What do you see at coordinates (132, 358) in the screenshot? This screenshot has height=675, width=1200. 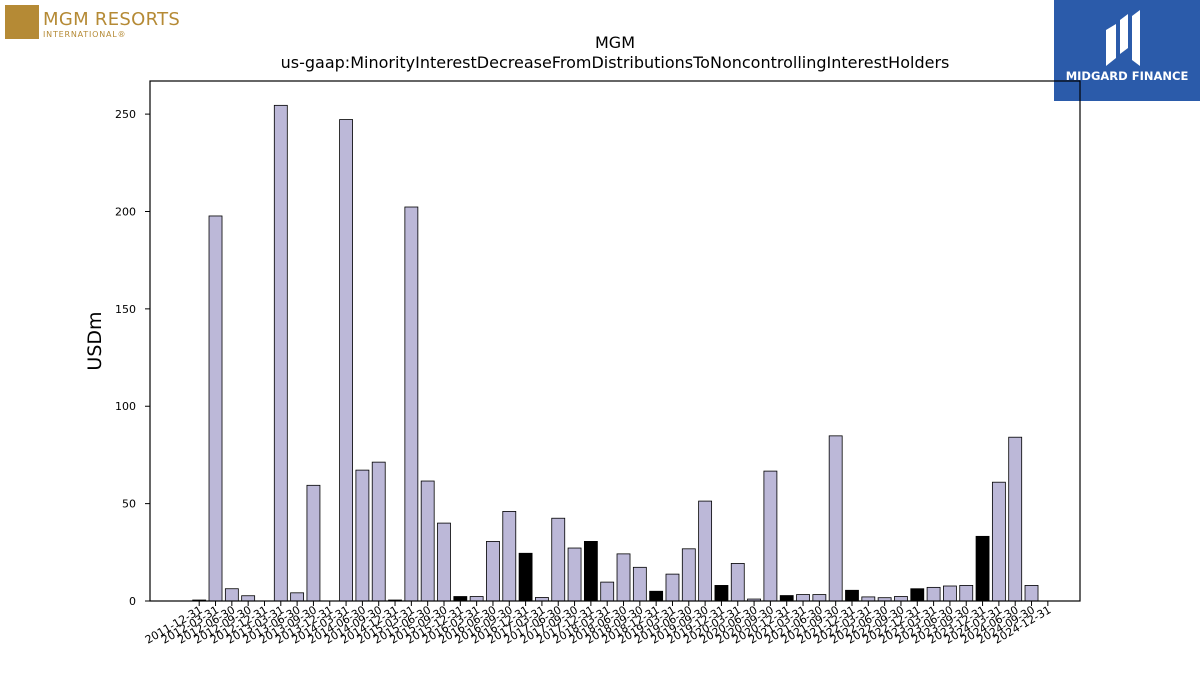 I see `y-axis: 0 50 100 150 200 250` at bounding box center [132, 358].